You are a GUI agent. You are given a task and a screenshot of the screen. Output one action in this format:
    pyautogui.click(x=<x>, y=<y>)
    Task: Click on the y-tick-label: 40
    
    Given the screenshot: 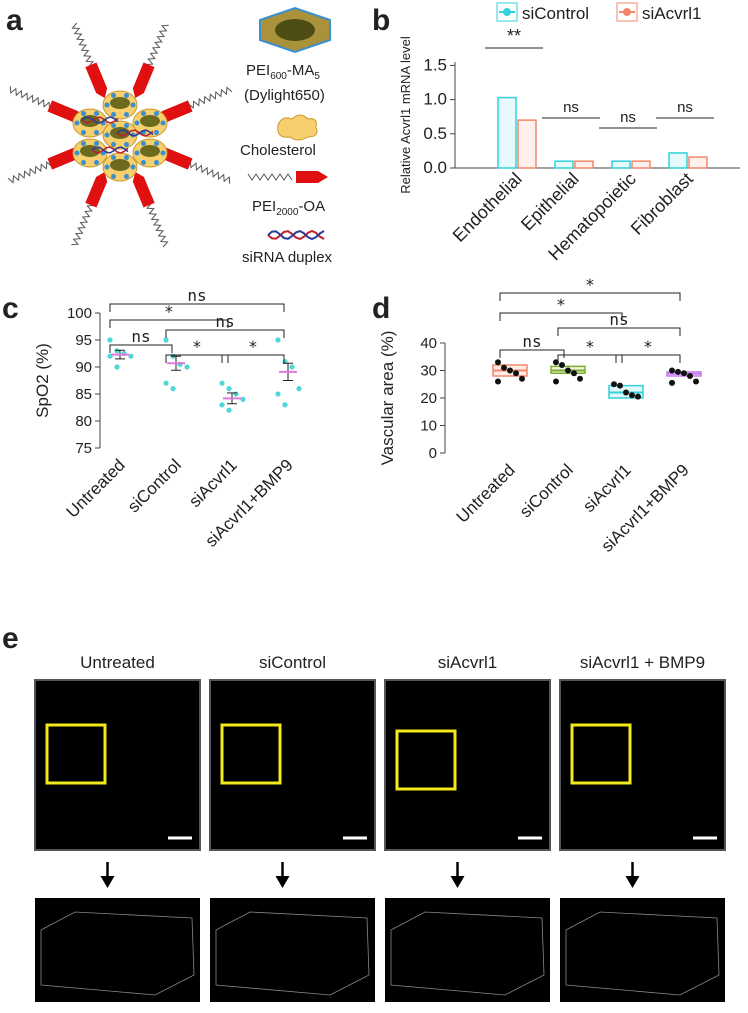 What is the action you would take?
    pyautogui.click(x=428, y=343)
    